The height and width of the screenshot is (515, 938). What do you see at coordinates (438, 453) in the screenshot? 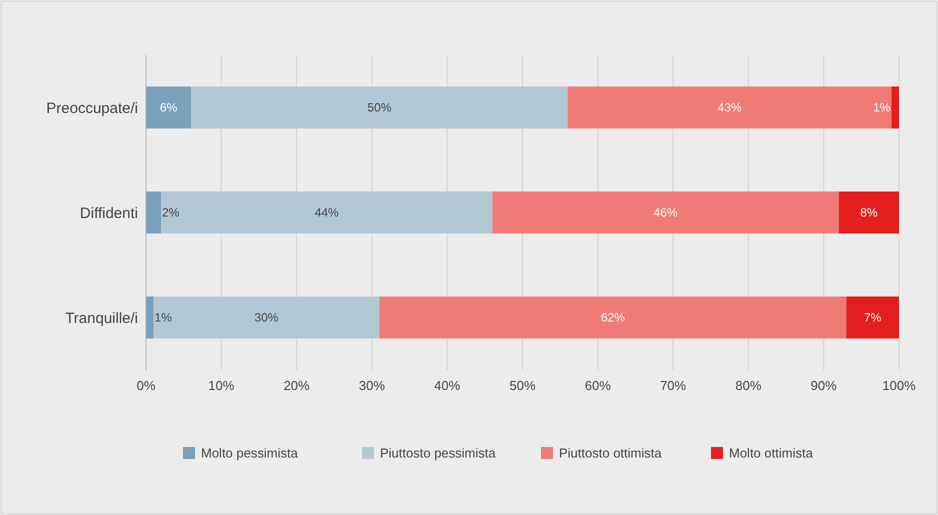
I see `legend-label: Piuttosto pessimista` at bounding box center [438, 453].